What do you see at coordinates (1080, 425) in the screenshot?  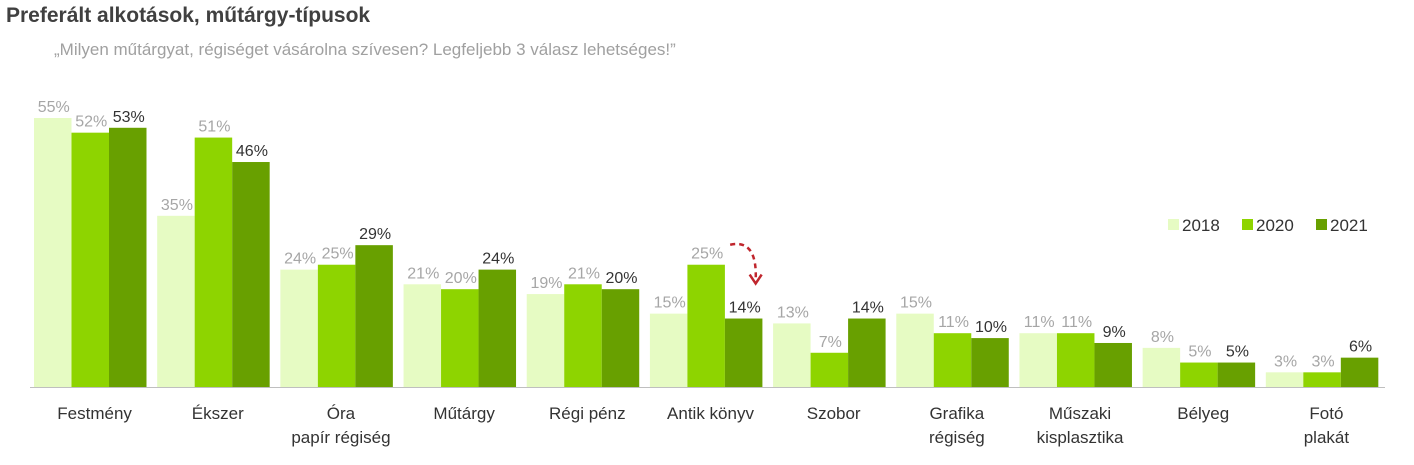 I see `category-label-8: Műszaki kisplasztika` at bounding box center [1080, 425].